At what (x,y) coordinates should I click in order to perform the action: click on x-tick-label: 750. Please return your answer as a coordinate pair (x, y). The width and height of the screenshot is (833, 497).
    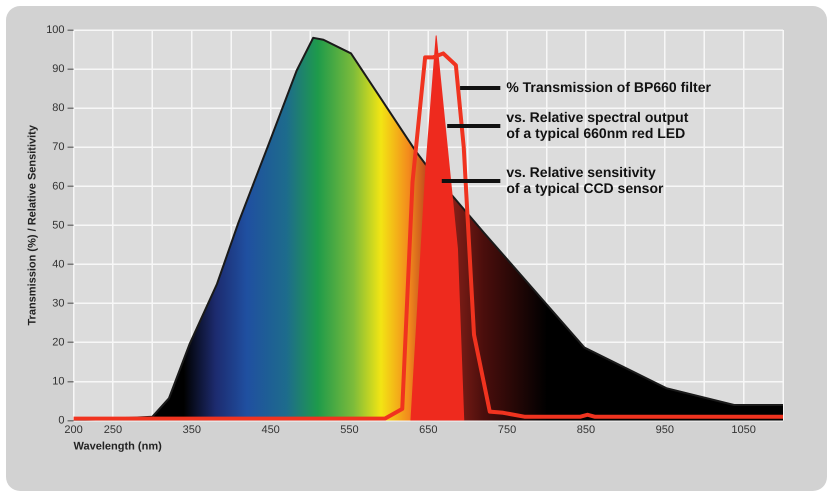
    Looking at the image, I should click on (507, 430).